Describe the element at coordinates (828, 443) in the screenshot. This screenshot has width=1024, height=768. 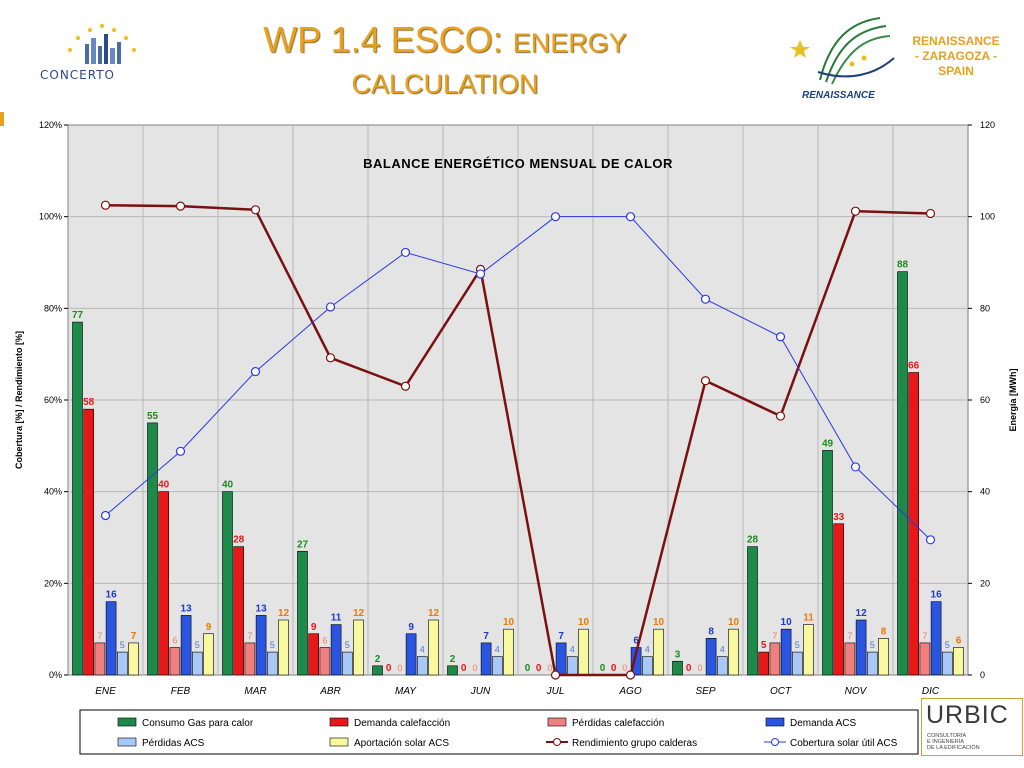
I see `bar-value-label: 49` at that location.